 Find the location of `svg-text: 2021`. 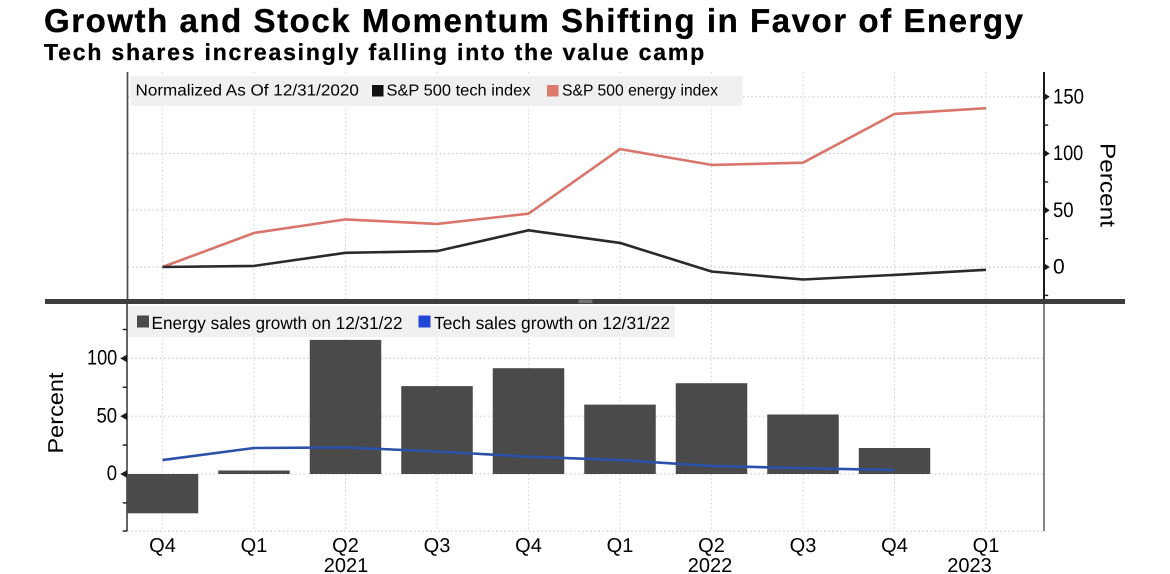

svg-text: 2021 is located at coordinates (346, 564).